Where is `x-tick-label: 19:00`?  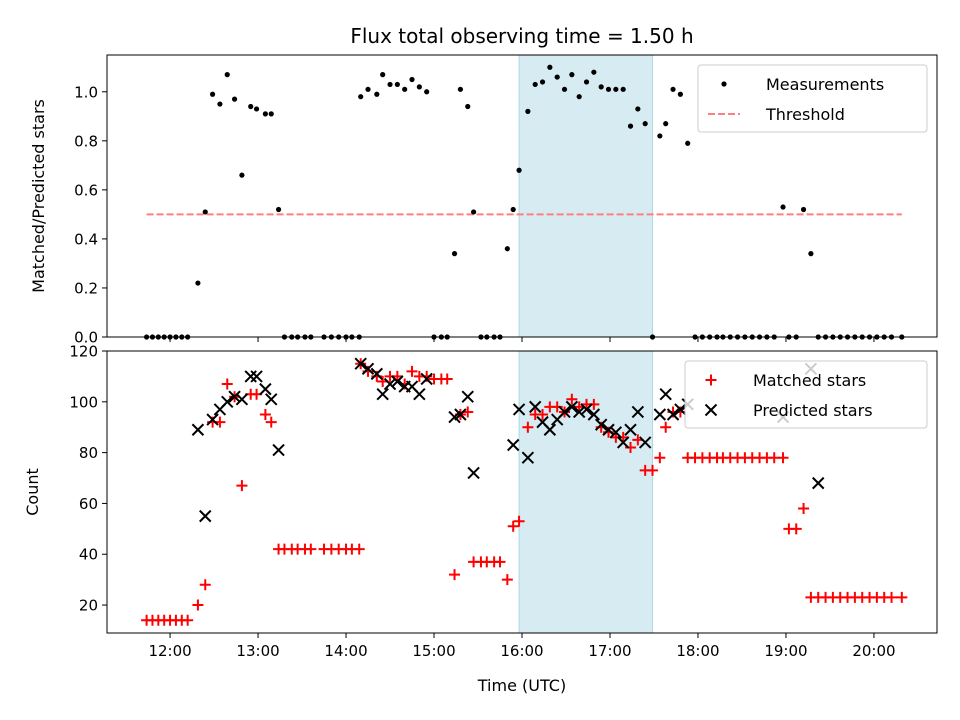
x-tick-label: 19:00 is located at coordinates (785, 651).